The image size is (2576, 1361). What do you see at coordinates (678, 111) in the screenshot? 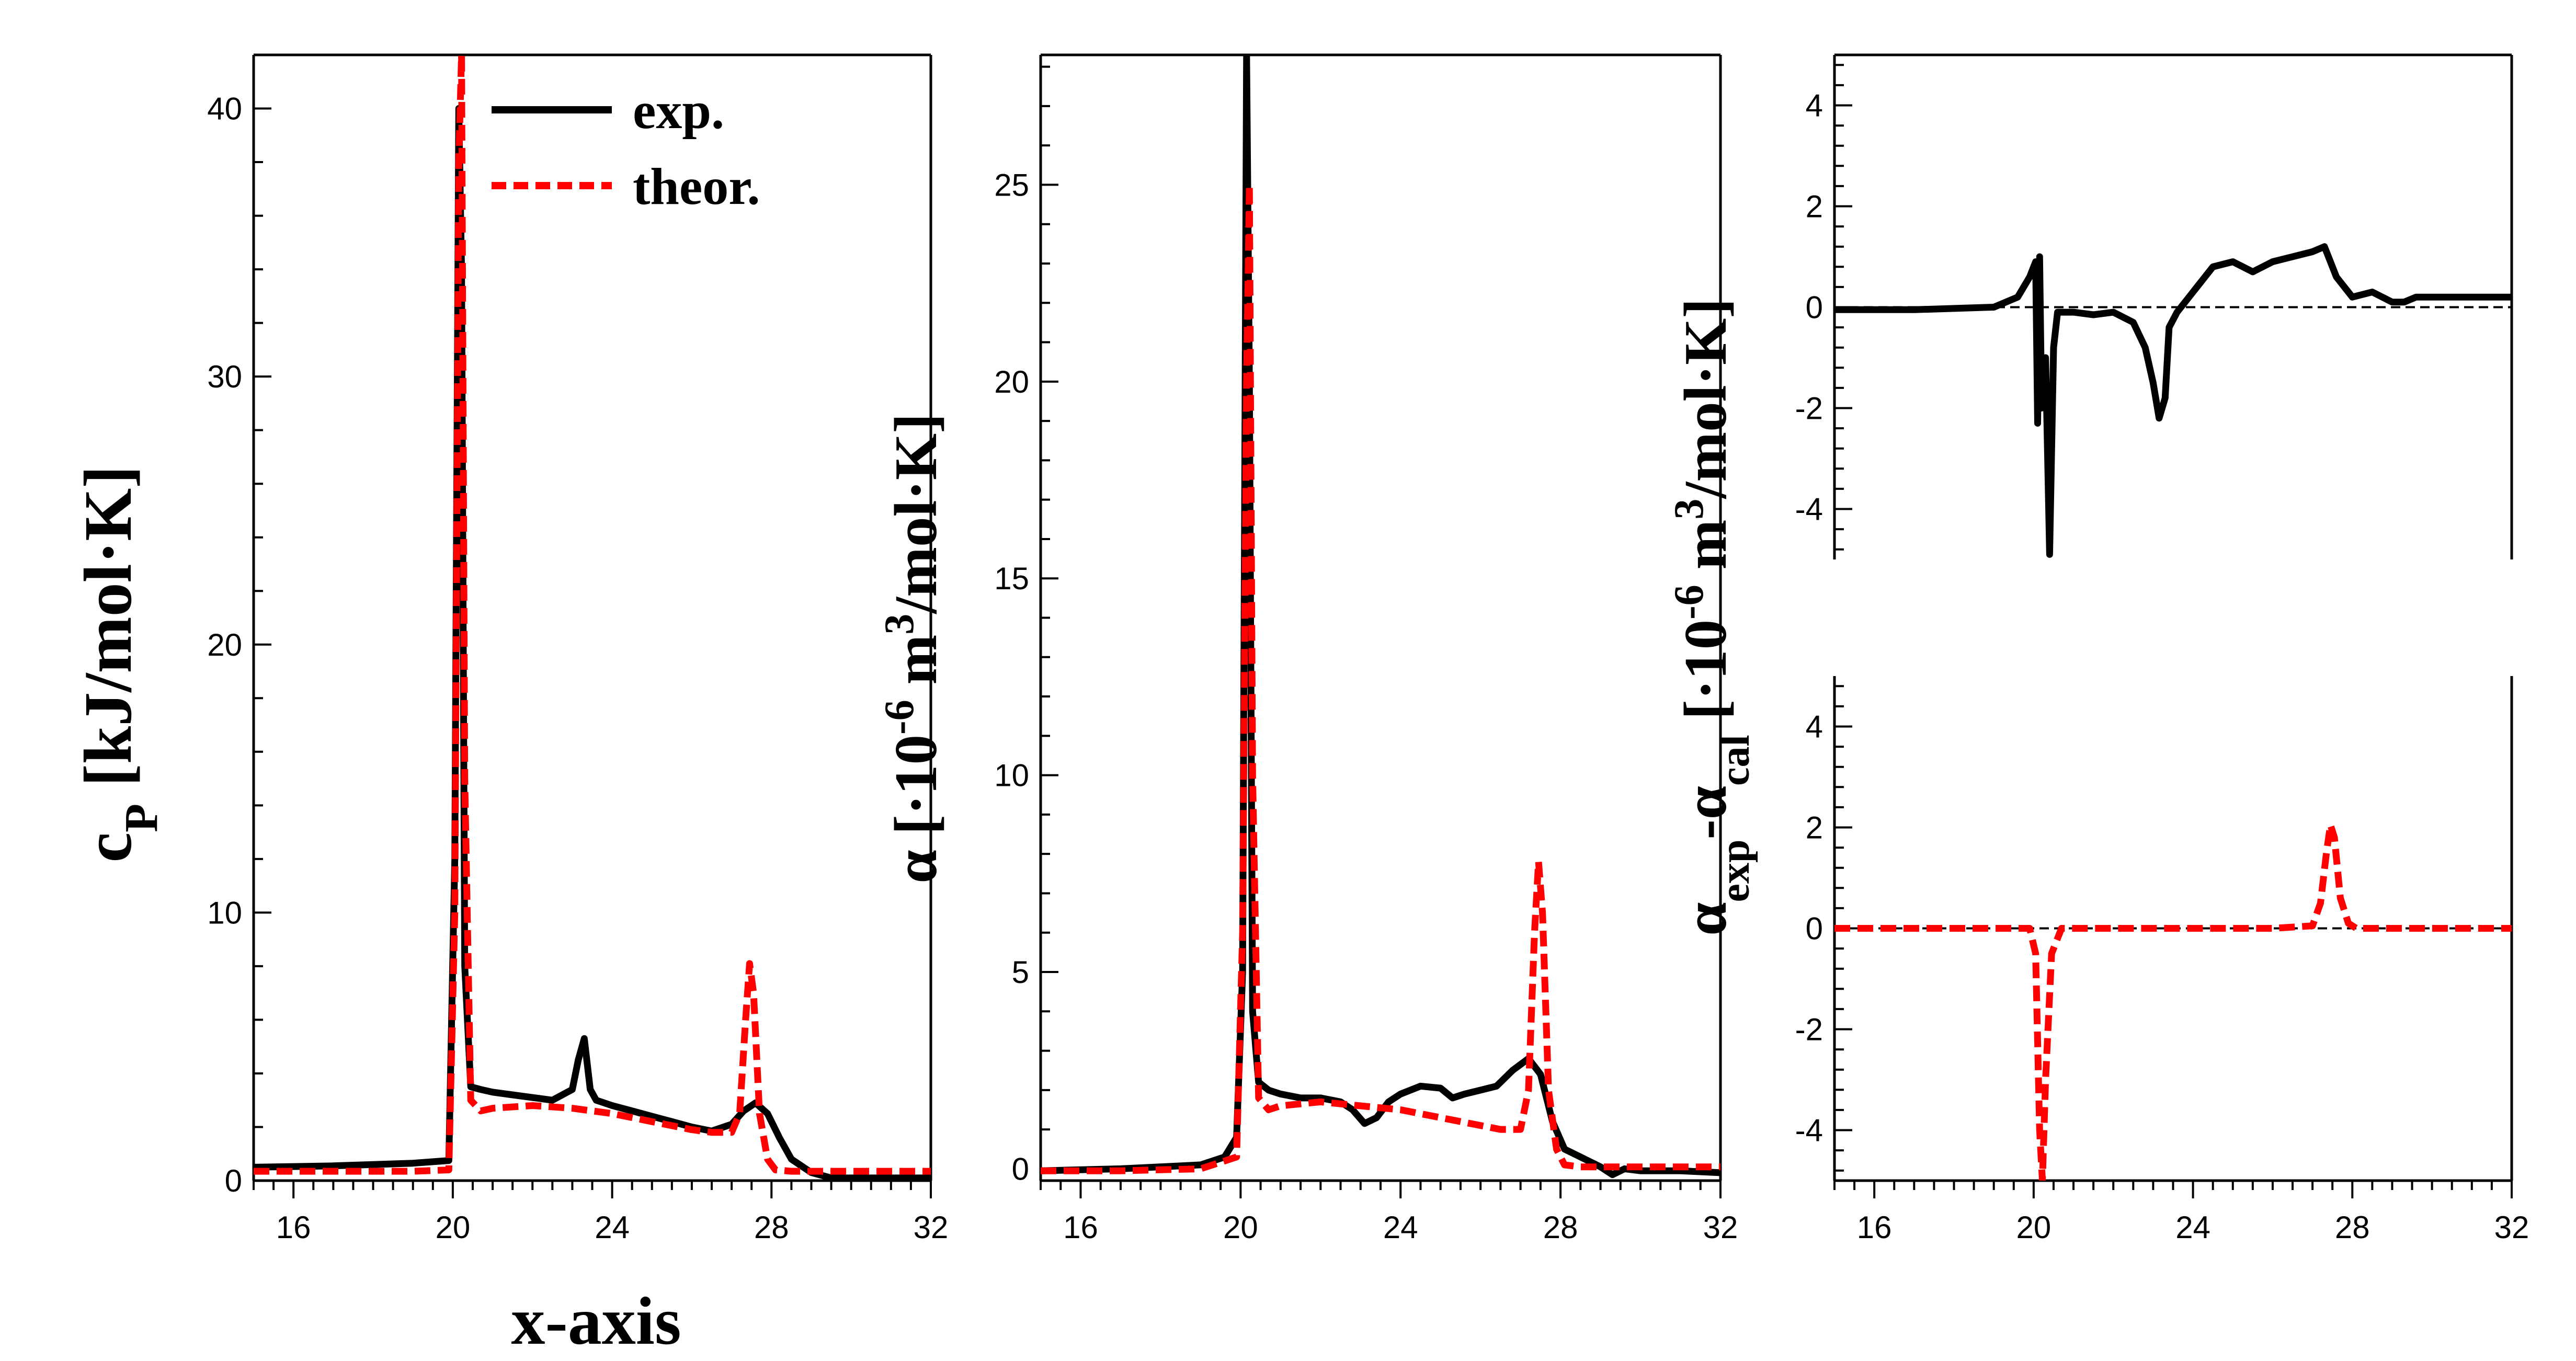
I see `legend-label-exp: exp.` at bounding box center [678, 111].